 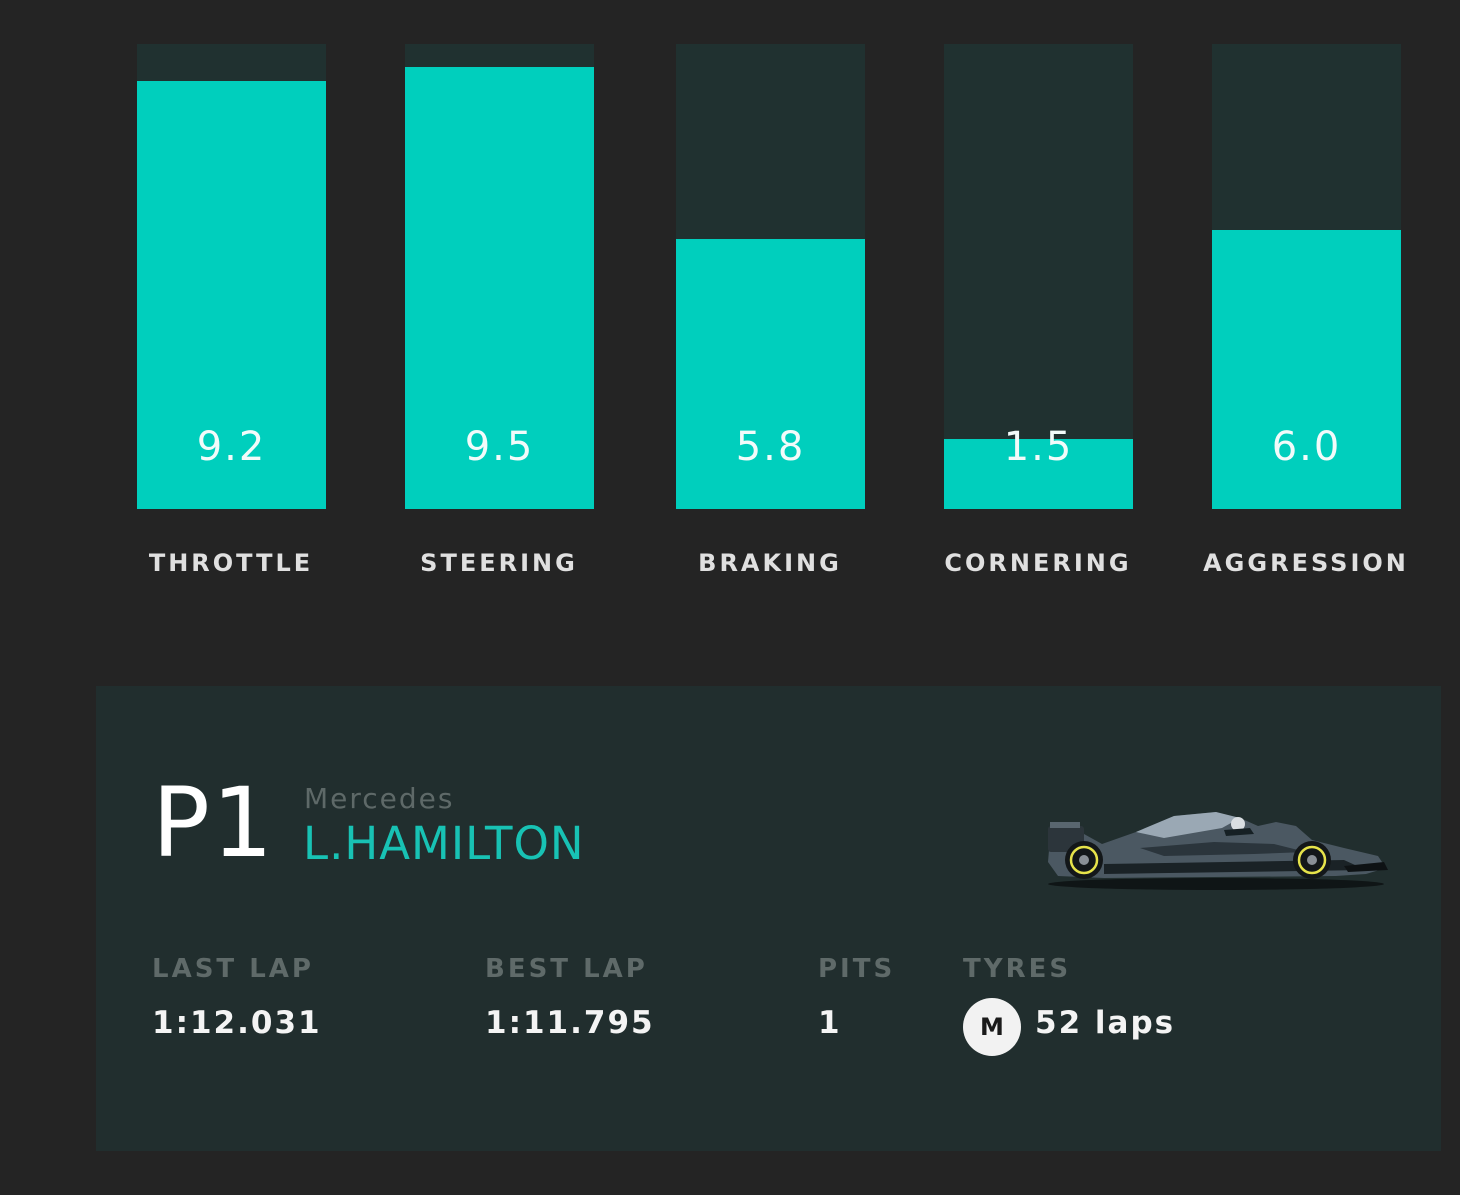 I want to click on bar-value-aggression: 6.0, so click(x=1306, y=447).